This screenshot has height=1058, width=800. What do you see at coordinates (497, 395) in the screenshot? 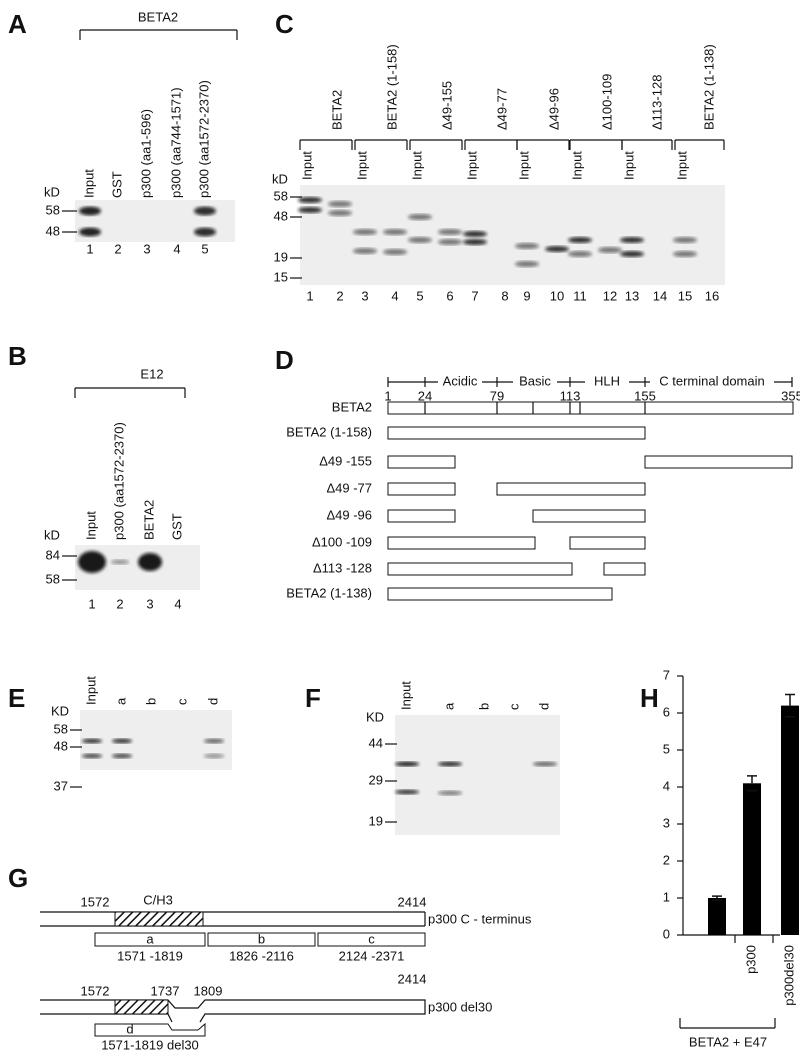
I see `position-label: 79` at bounding box center [497, 395].